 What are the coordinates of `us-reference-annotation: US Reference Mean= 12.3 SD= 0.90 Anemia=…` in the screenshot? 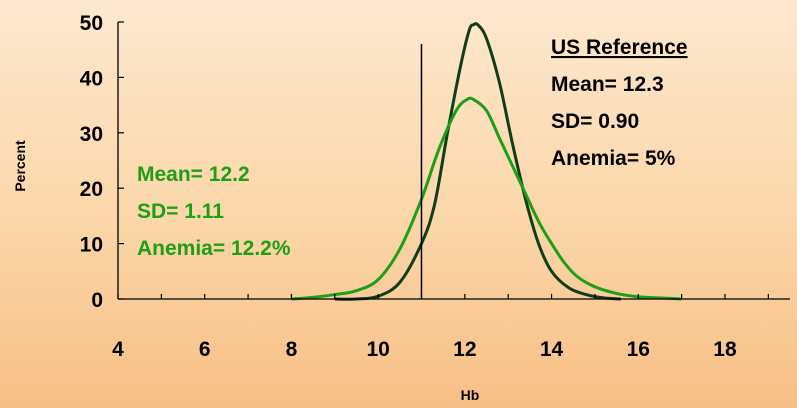 It's located at (619, 103).